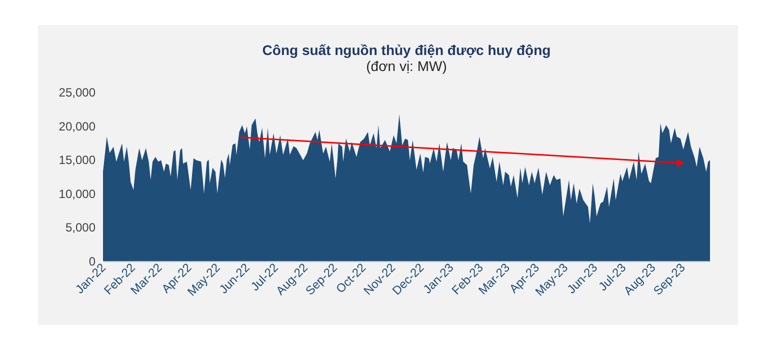 Image resolution: width=764 pixels, height=348 pixels. Describe the element at coordinates (77, 193) in the screenshot. I see `y-tick-label: 10,000` at that location.